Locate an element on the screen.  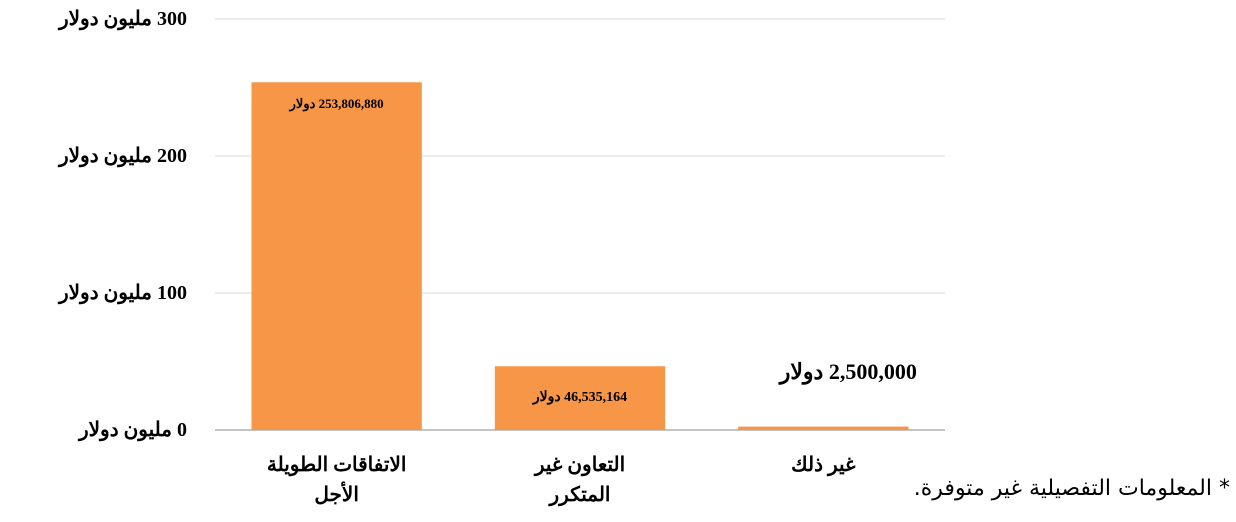
x-tick-label: غير ذلك is located at coordinates (823, 465).